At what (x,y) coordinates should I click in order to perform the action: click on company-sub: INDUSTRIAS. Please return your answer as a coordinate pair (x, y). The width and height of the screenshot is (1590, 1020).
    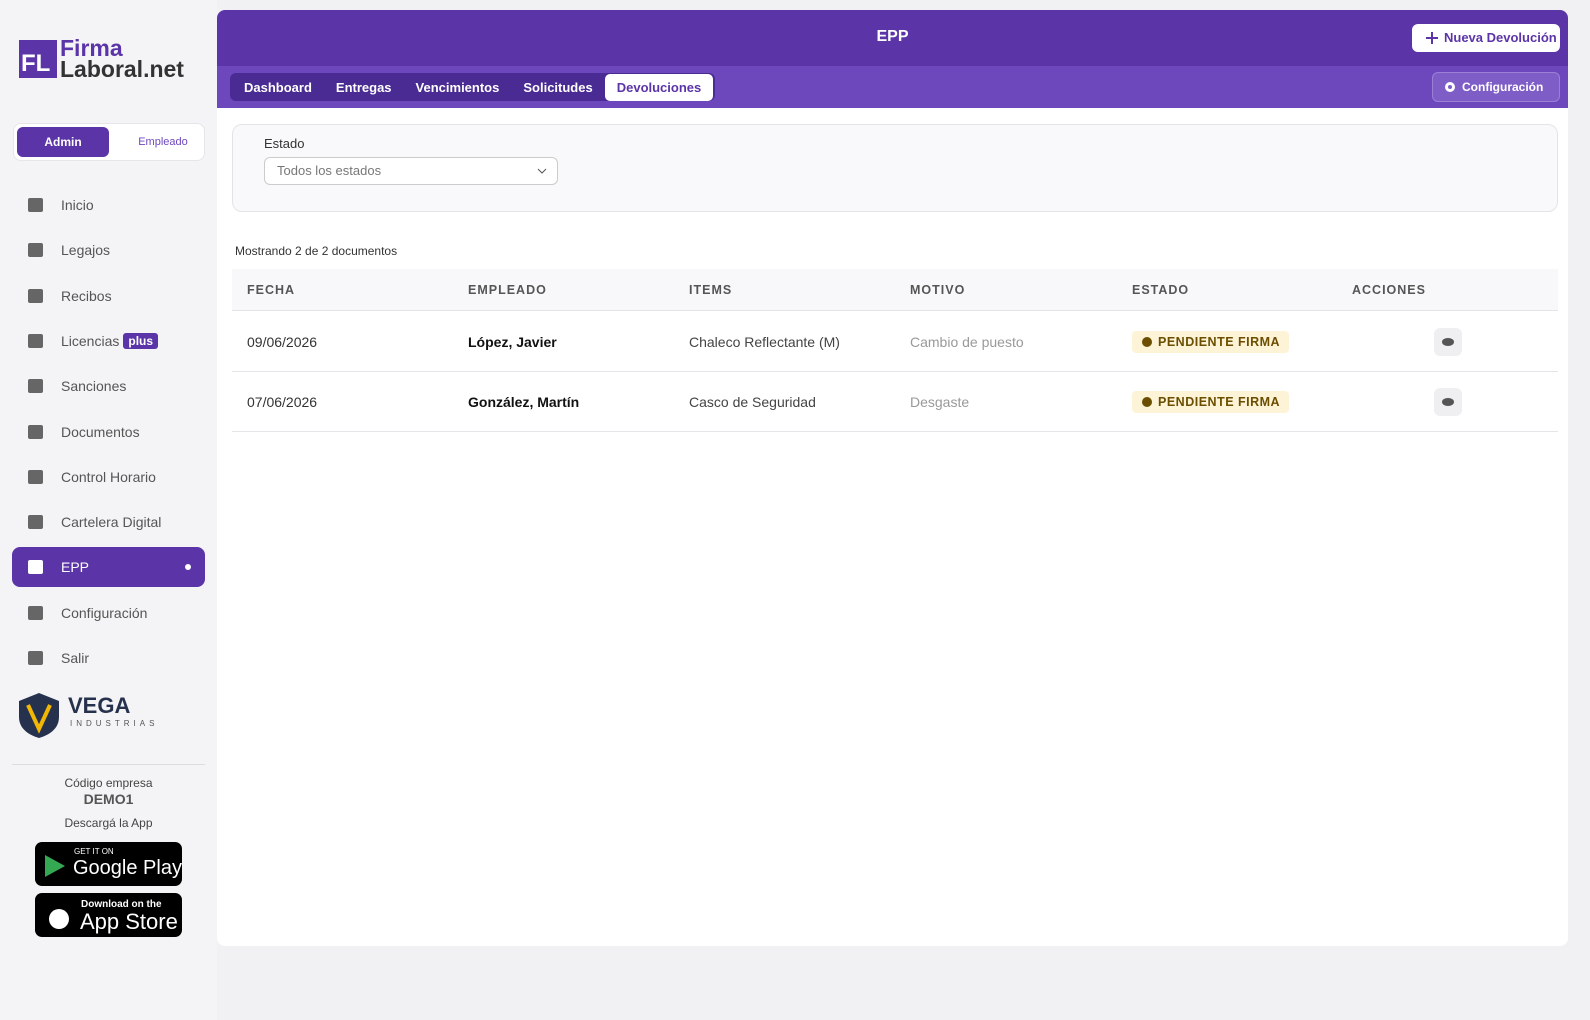
    Looking at the image, I should click on (114, 723).